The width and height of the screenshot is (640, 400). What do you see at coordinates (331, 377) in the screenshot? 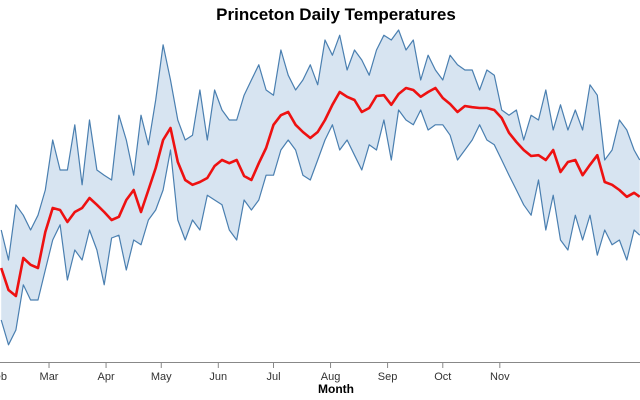
I see `x-tick-label: Aug` at bounding box center [331, 377].